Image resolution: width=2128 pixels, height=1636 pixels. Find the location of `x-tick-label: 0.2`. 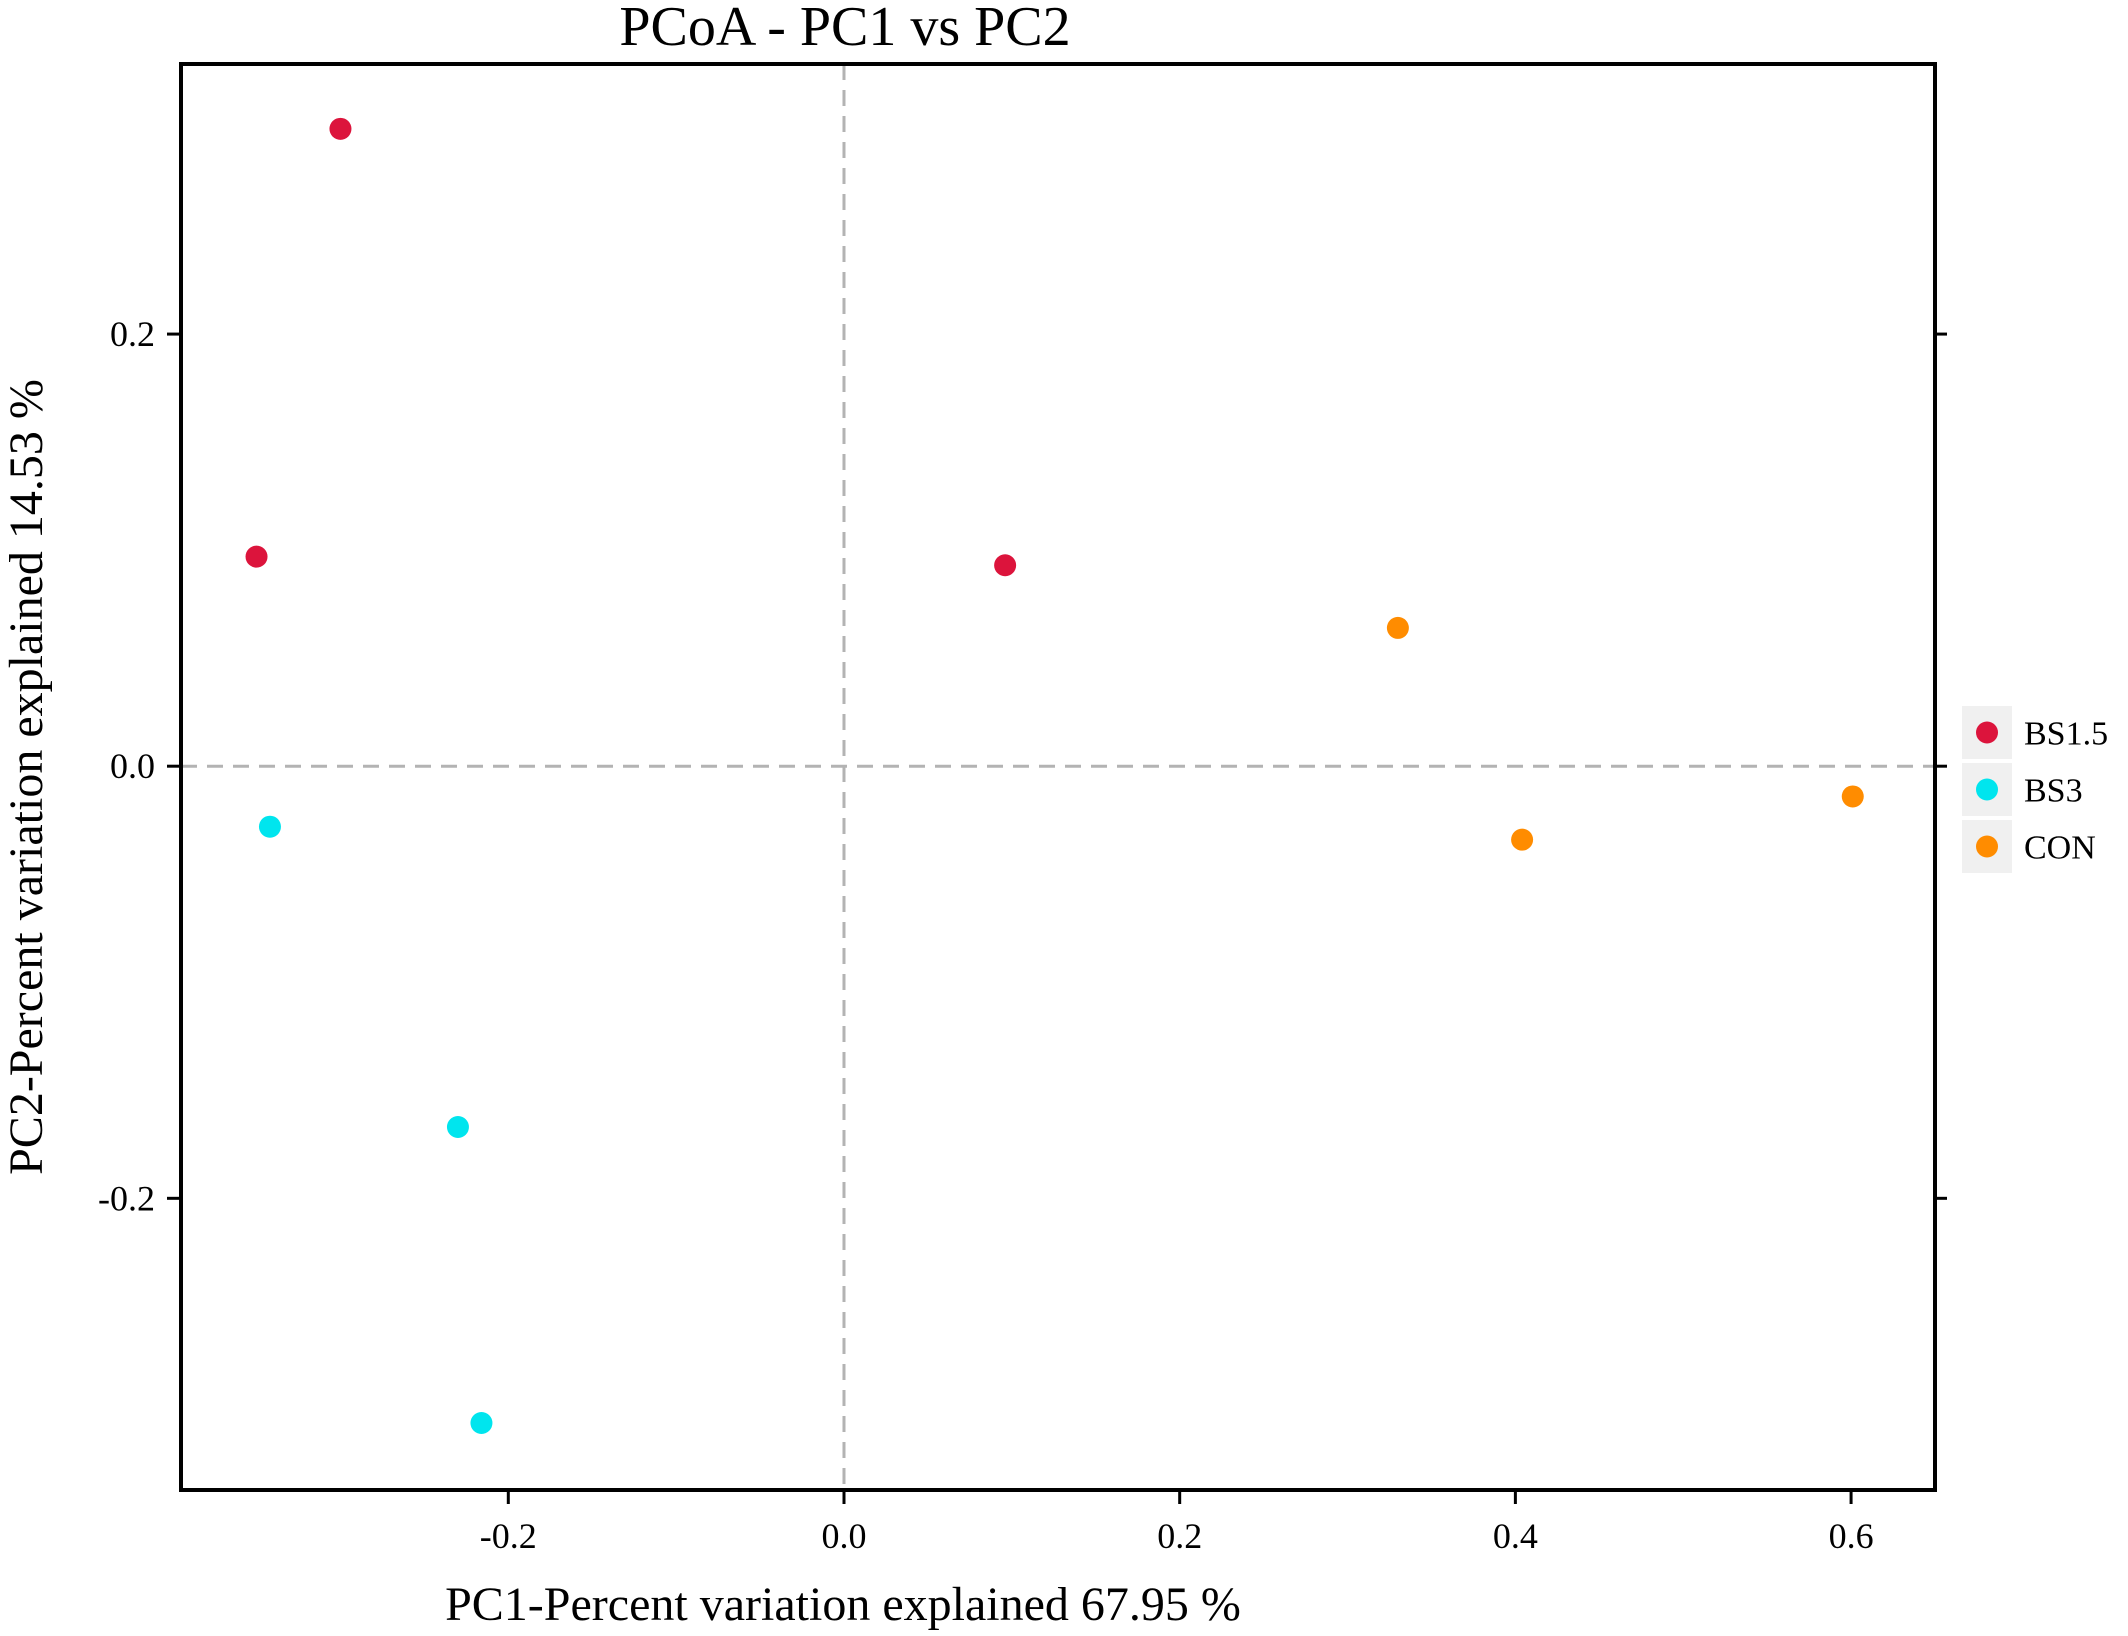

x-tick-label: 0.2 is located at coordinates (1179, 1536).